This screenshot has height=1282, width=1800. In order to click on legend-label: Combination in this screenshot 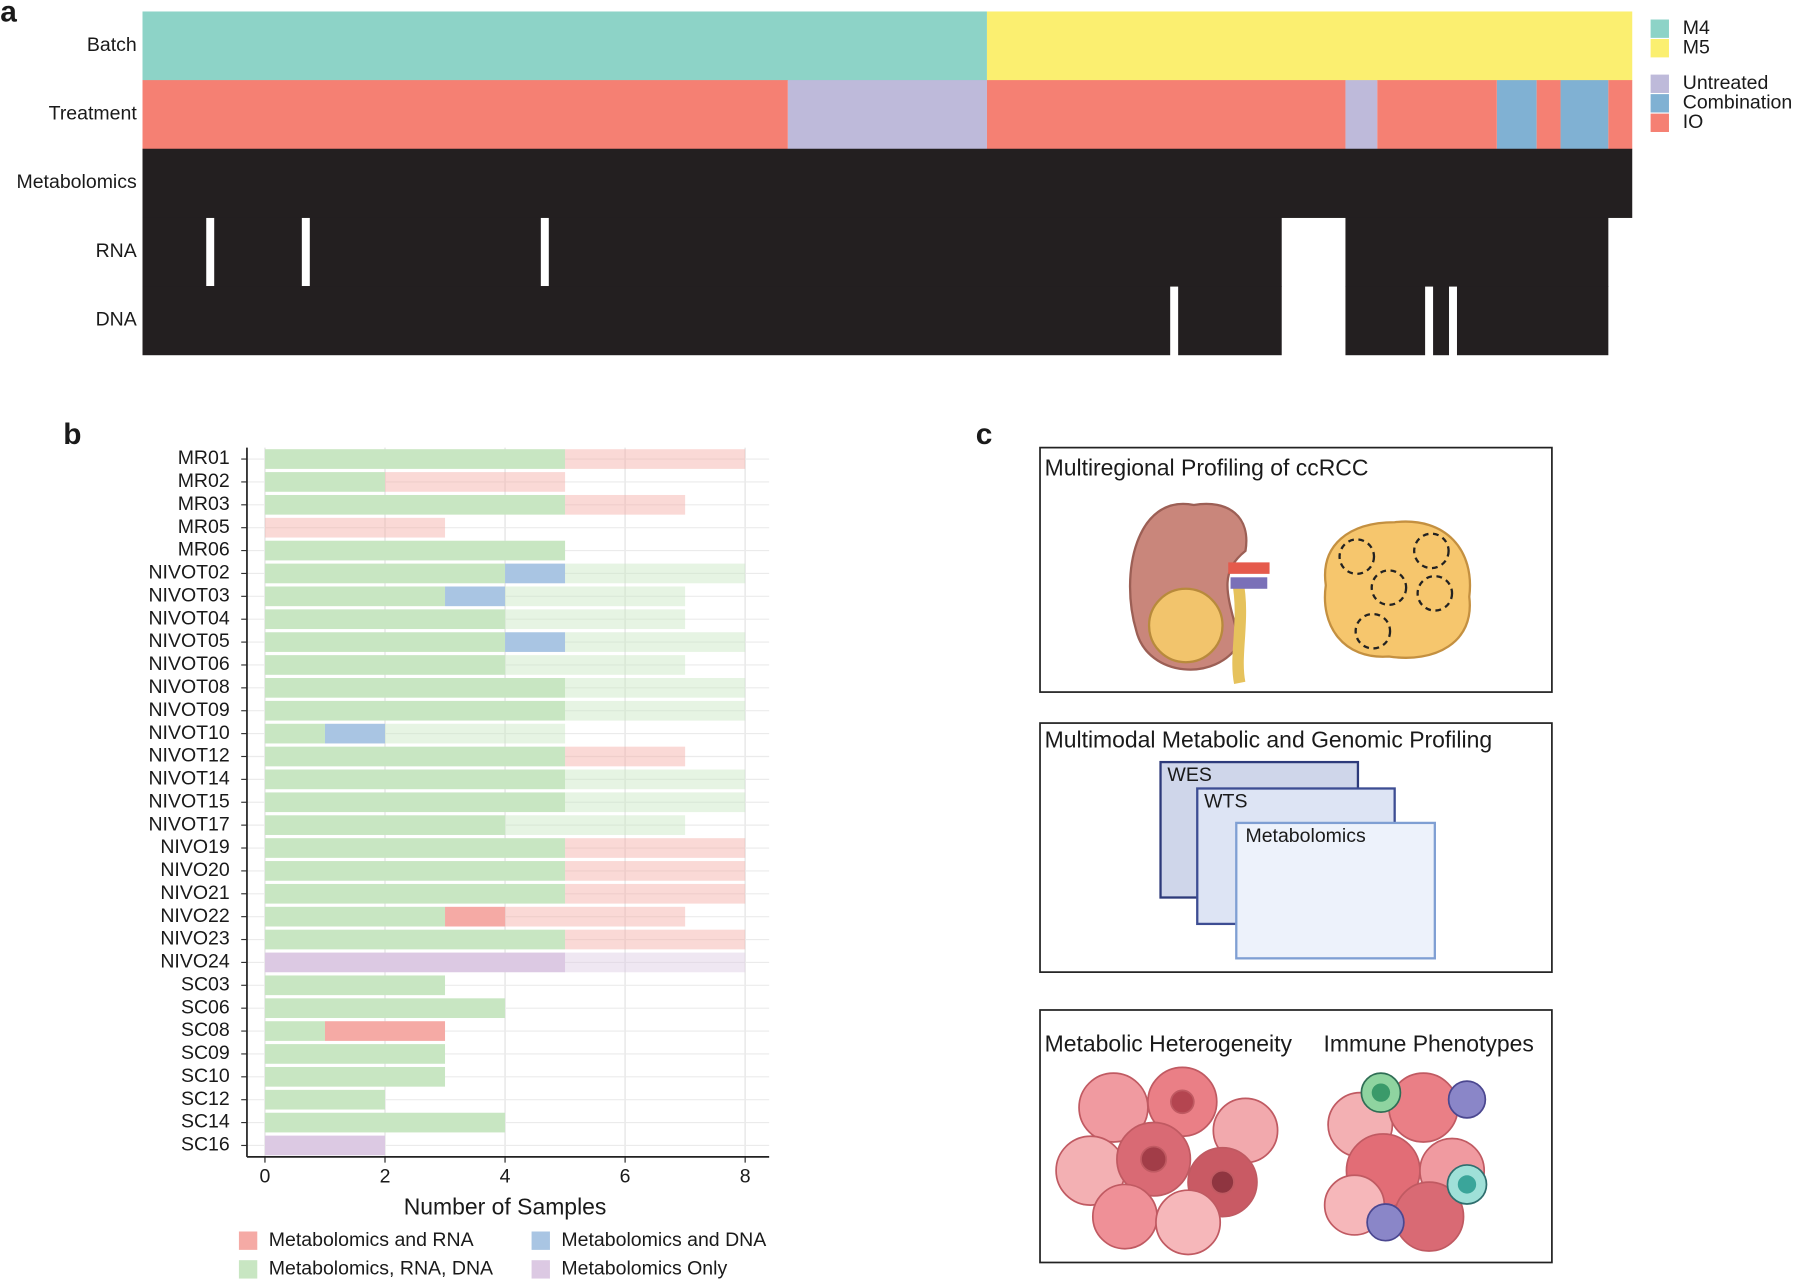, I will do `click(1737, 102)`.